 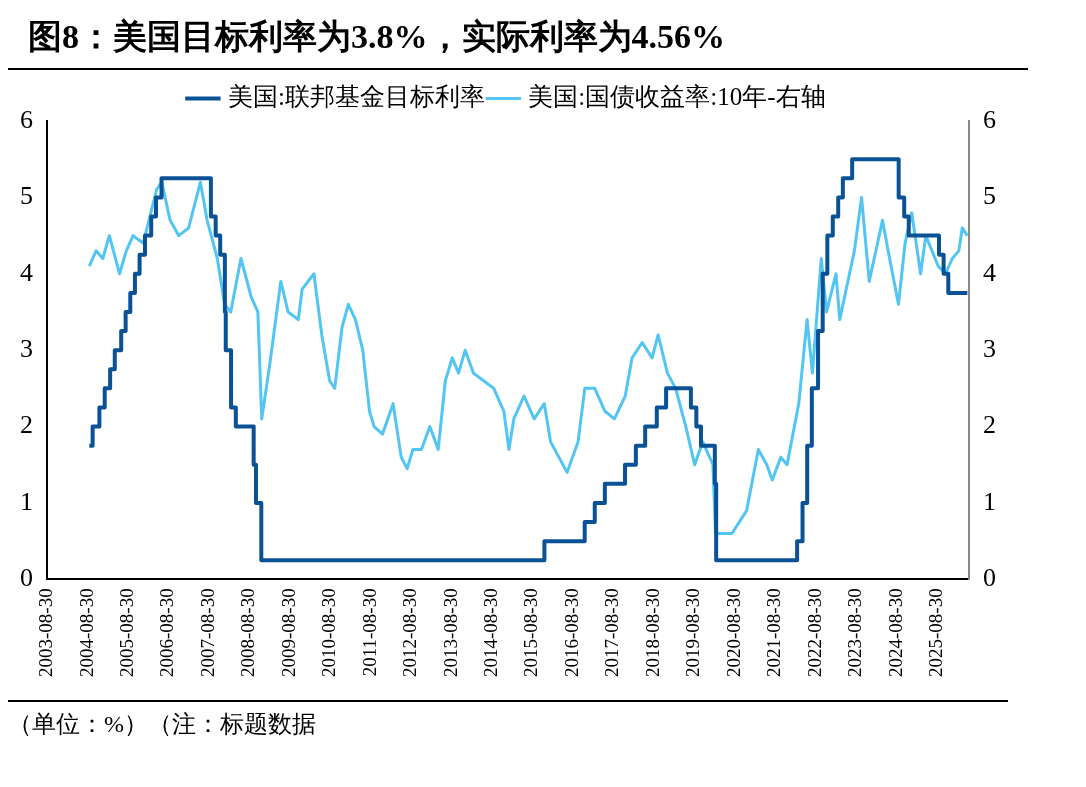 What do you see at coordinates (733, 632) in the screenshot?
I see `x-tick-label: 2020-08-30` at bounding box center [733, 632].